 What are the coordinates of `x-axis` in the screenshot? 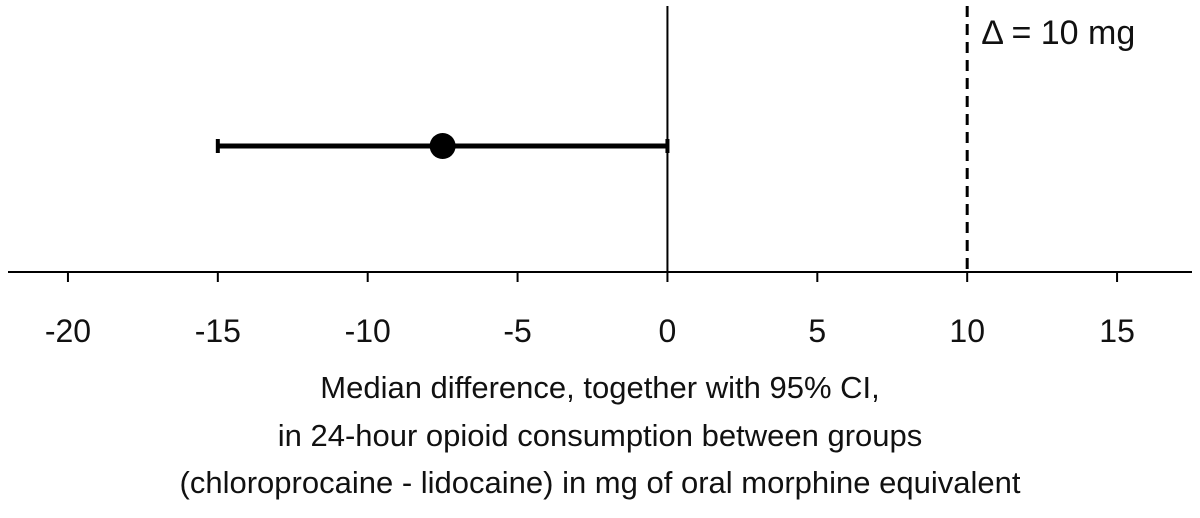 It's located at (600, 276).